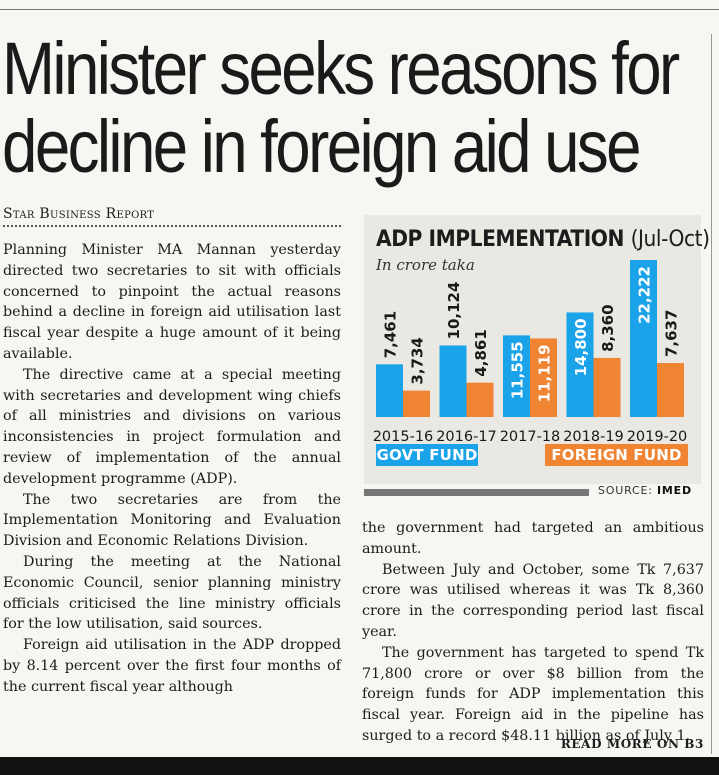 This screenshot has height=775, width=719. I want to click on bar-label-foreign-2016-17: 4,861, so click(481, 352).